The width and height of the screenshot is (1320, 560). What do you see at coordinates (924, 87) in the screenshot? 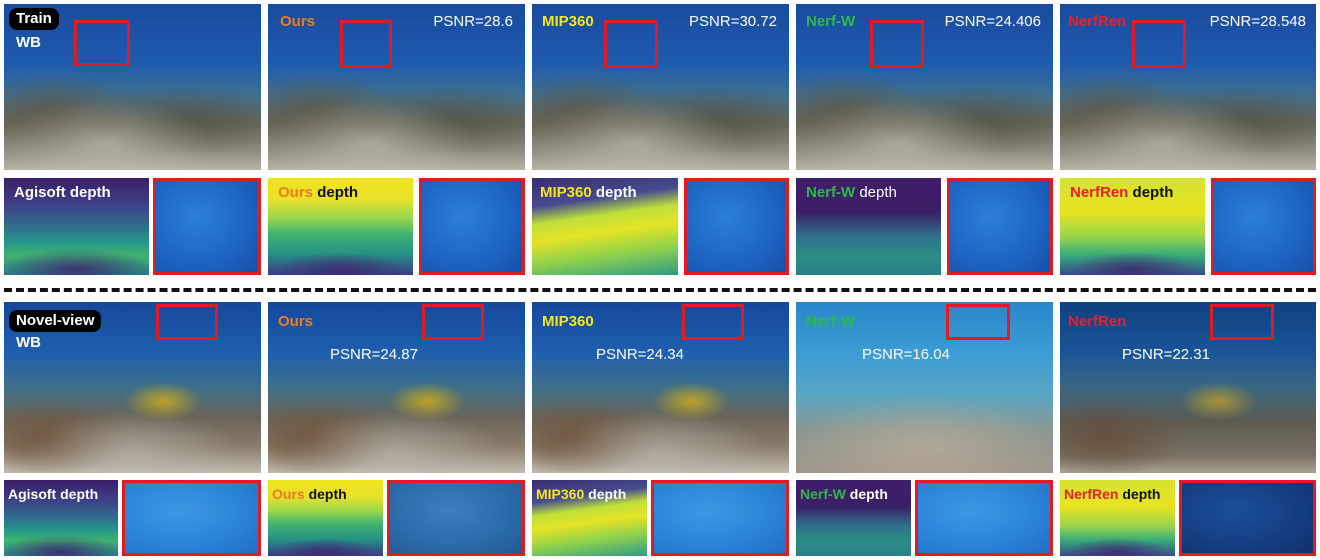
I see `train-nerfw-image: Nerf-W PSNR=24.406` at bounding box center [924, 87].